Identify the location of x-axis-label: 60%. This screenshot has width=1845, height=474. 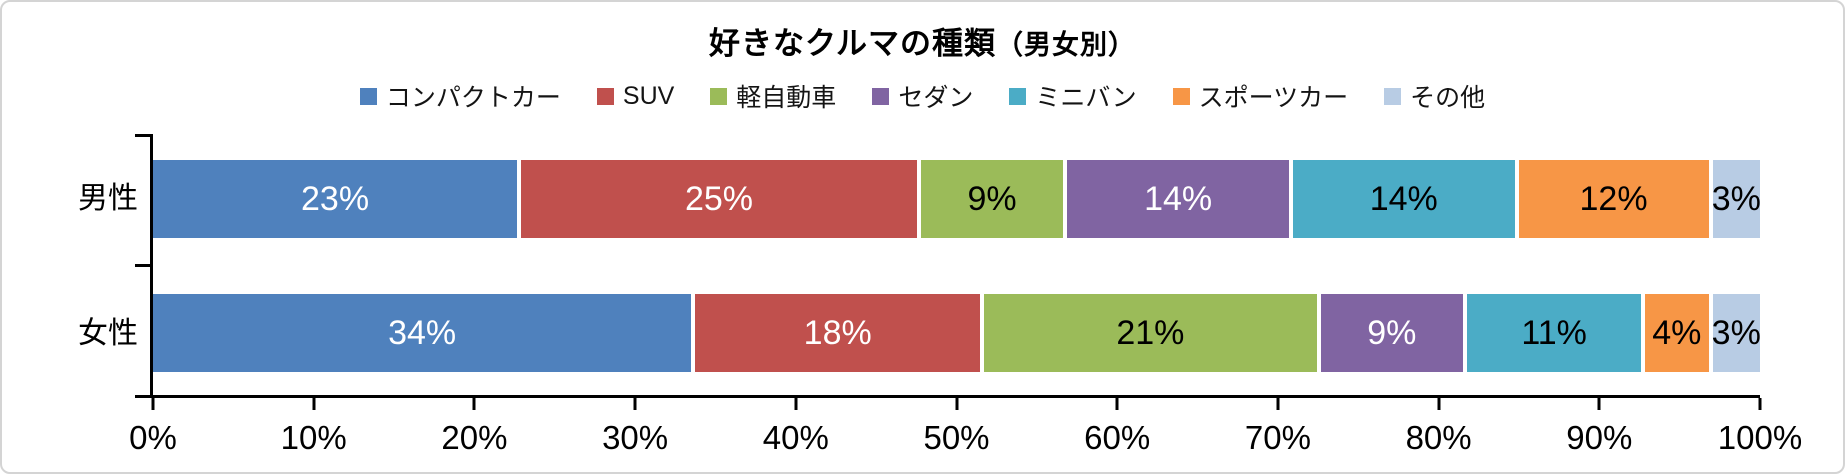
(1117, 437).